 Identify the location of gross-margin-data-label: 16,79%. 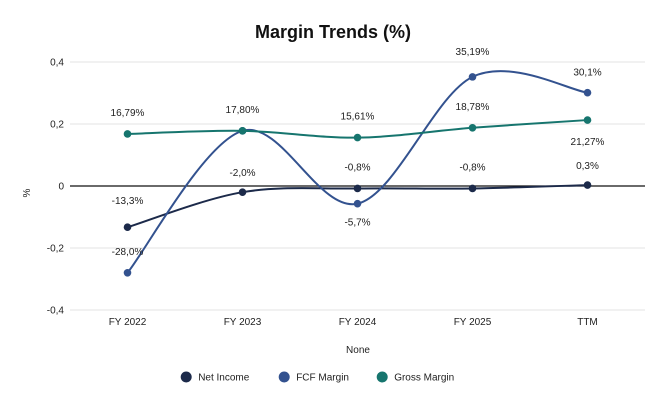
(128, 113).